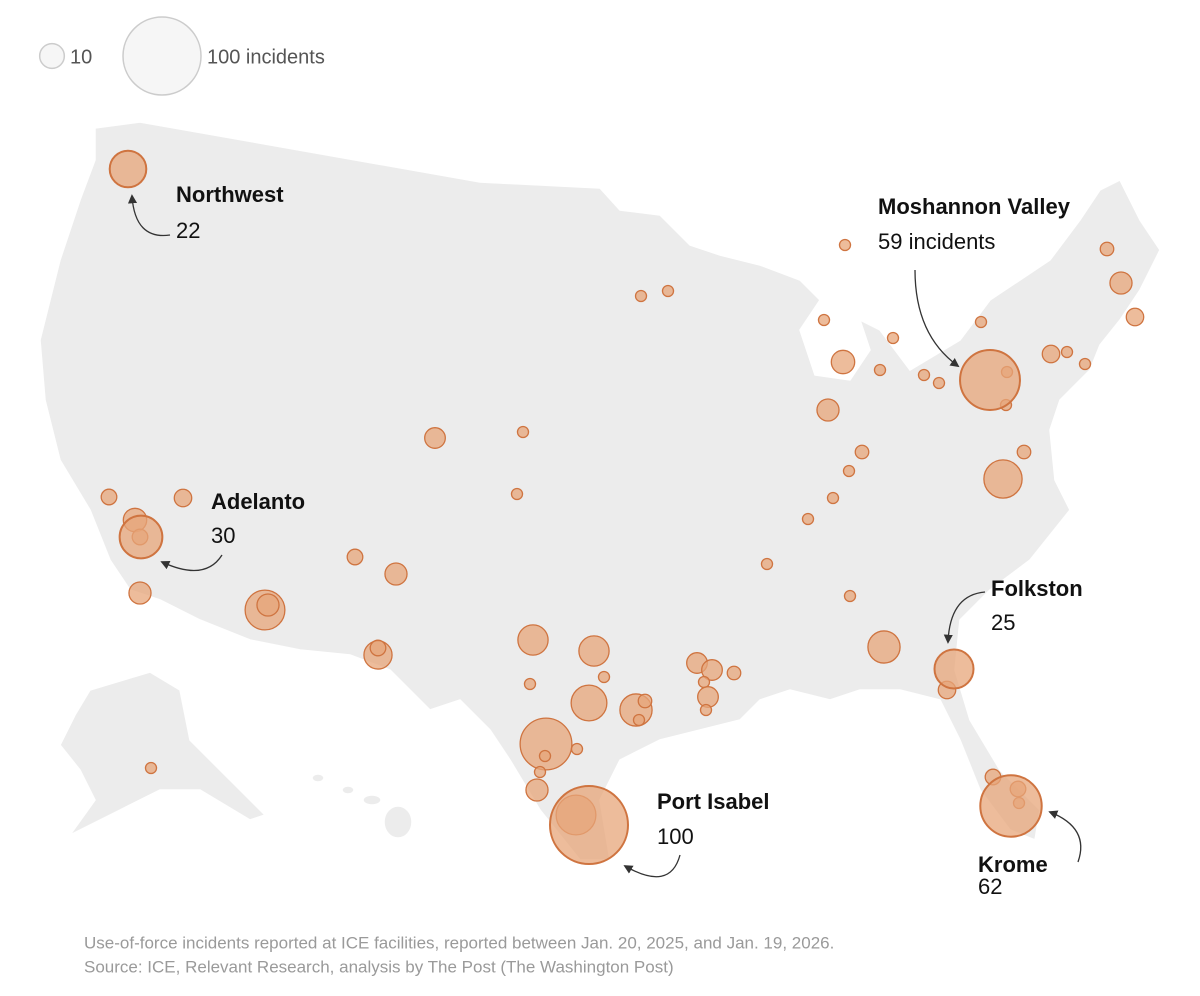 This screenshot has height=996, width=1200. What do you see at coordinates (266, 57) in the screenshot?
I see `legend-label: 100 incidents` at bounding box center [266, 57].